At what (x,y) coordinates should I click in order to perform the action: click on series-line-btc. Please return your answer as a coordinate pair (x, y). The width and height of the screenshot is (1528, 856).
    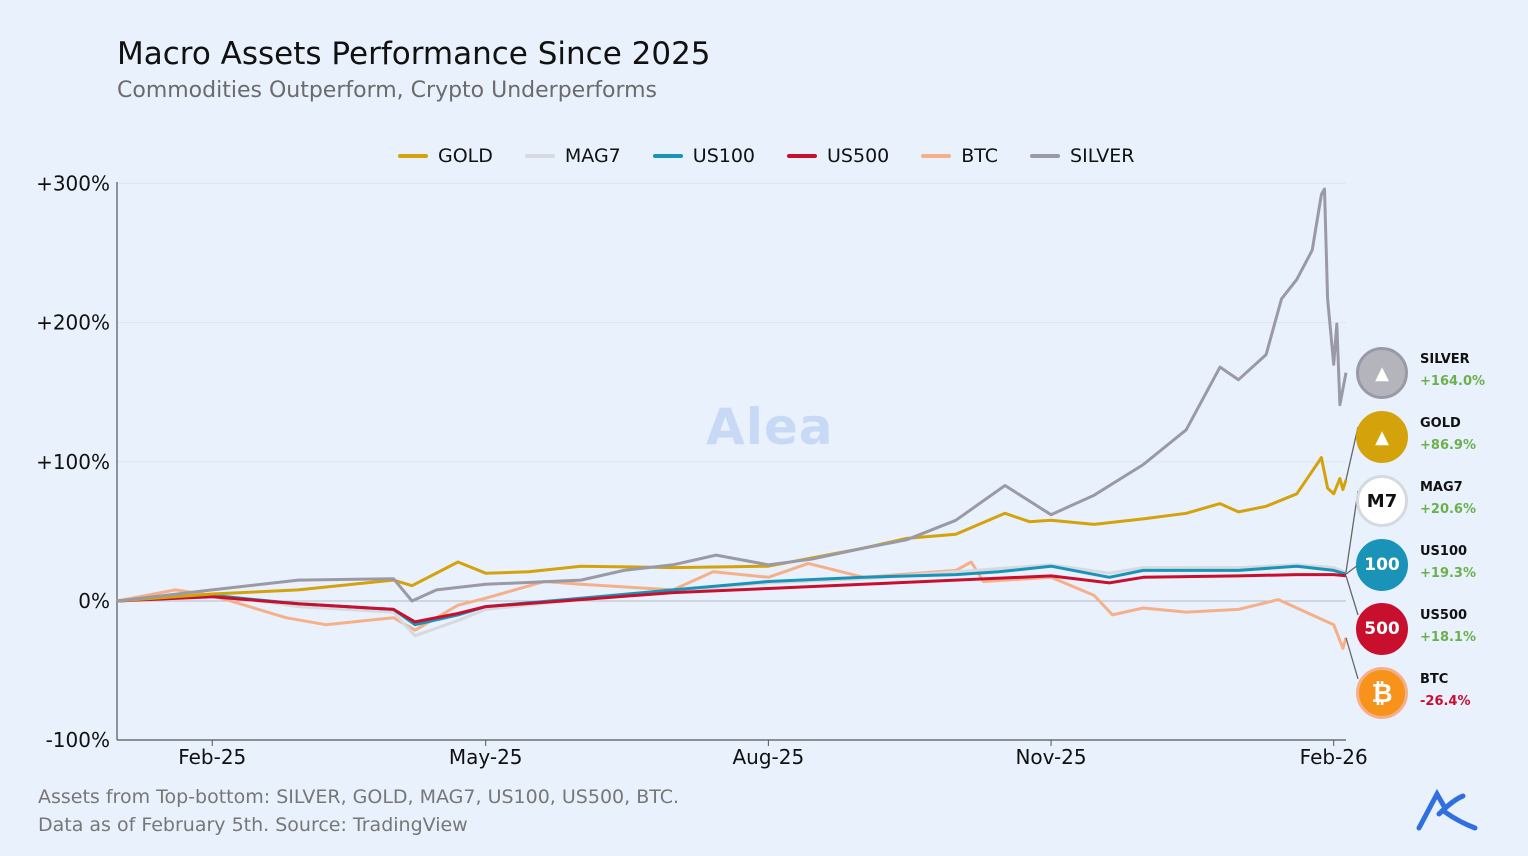
    Looking at the image, I should click on (732, 605).